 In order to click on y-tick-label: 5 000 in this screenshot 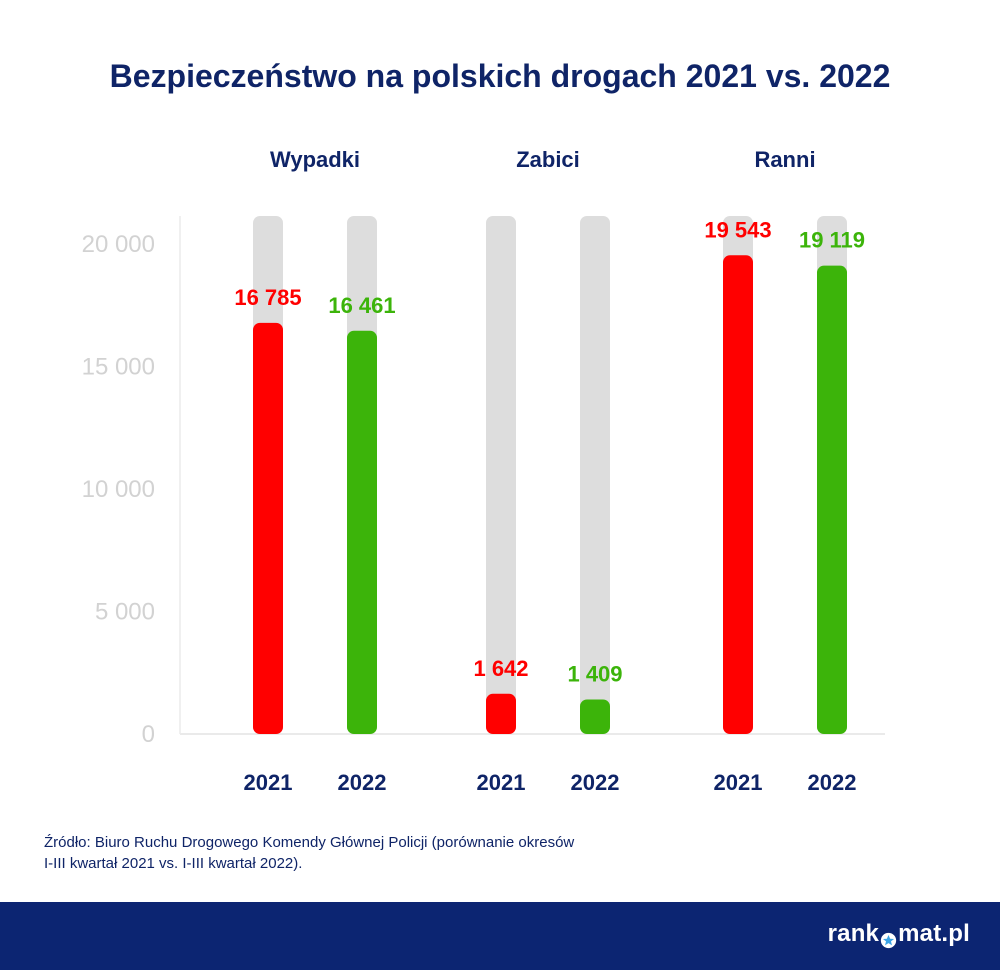, I will do `click(125, 612)`.